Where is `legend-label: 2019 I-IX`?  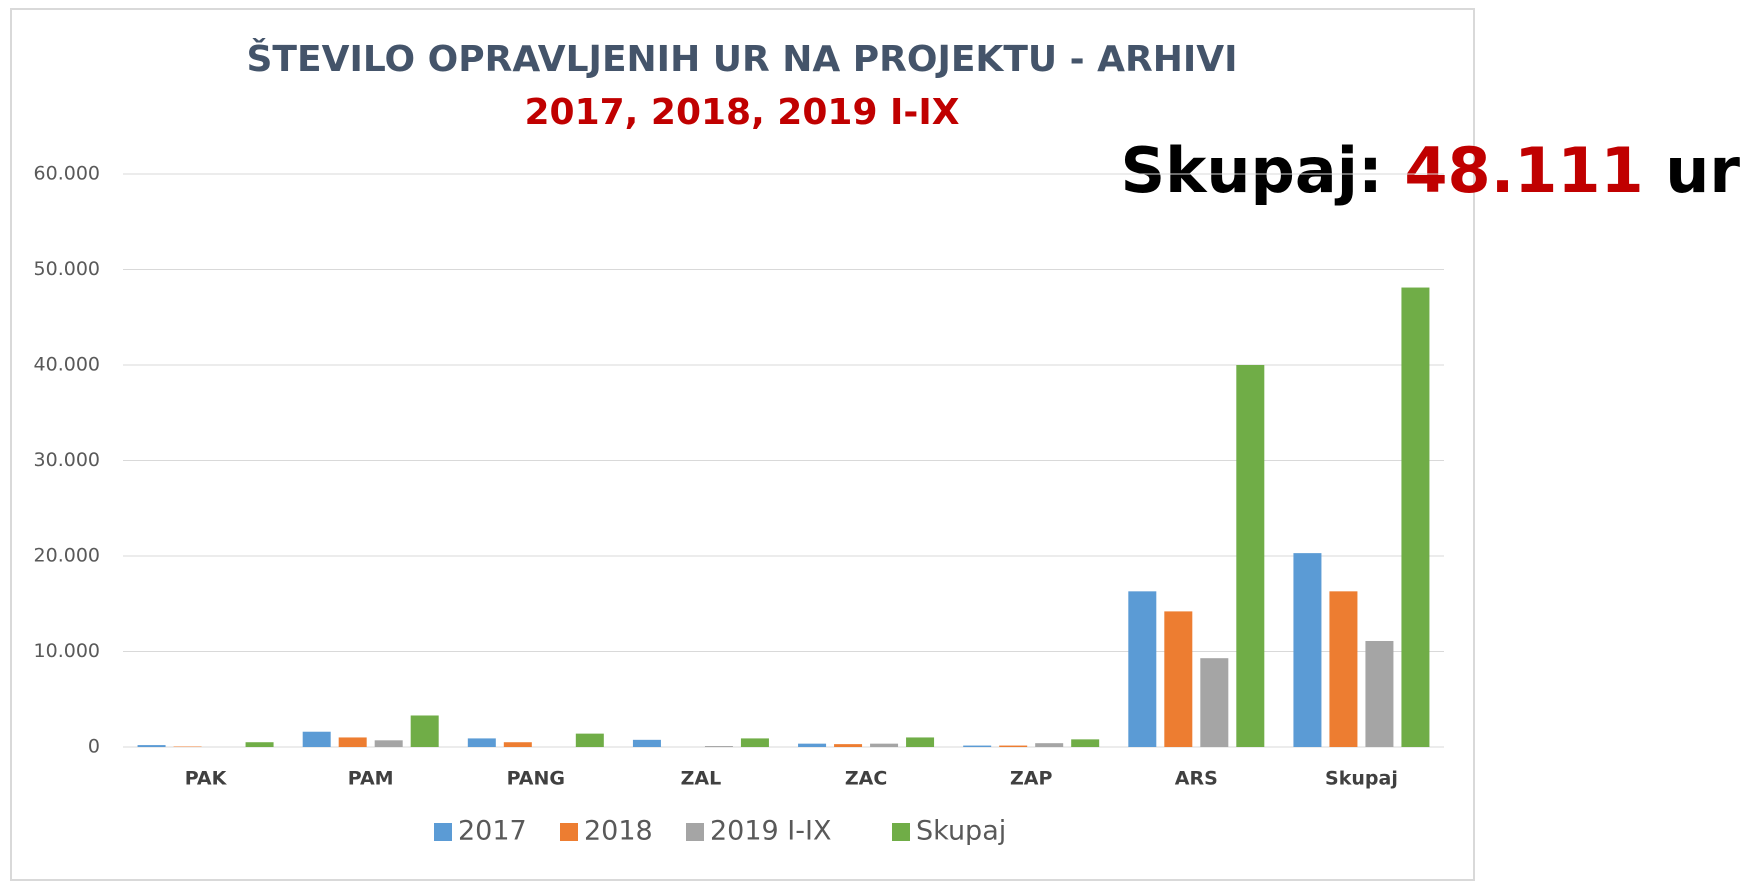 legend-label: 2019 I-IX is located at coordinates (770, 831).